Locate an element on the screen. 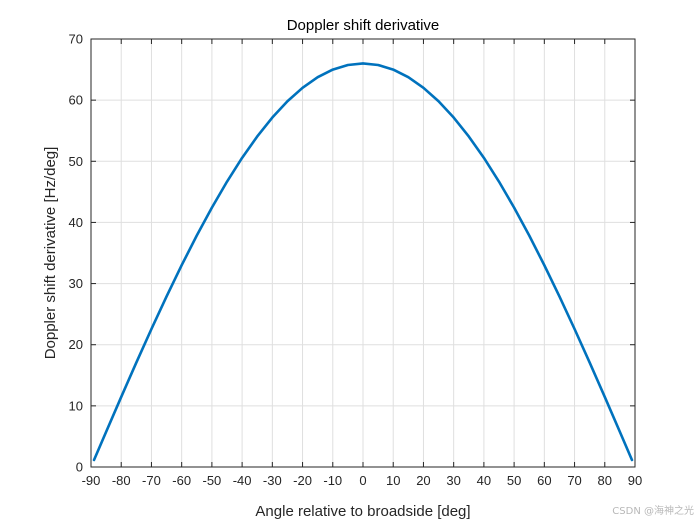 This screenshot has height=525, width=700. x-tick-label: -30 is located at coordinates (272, 480).